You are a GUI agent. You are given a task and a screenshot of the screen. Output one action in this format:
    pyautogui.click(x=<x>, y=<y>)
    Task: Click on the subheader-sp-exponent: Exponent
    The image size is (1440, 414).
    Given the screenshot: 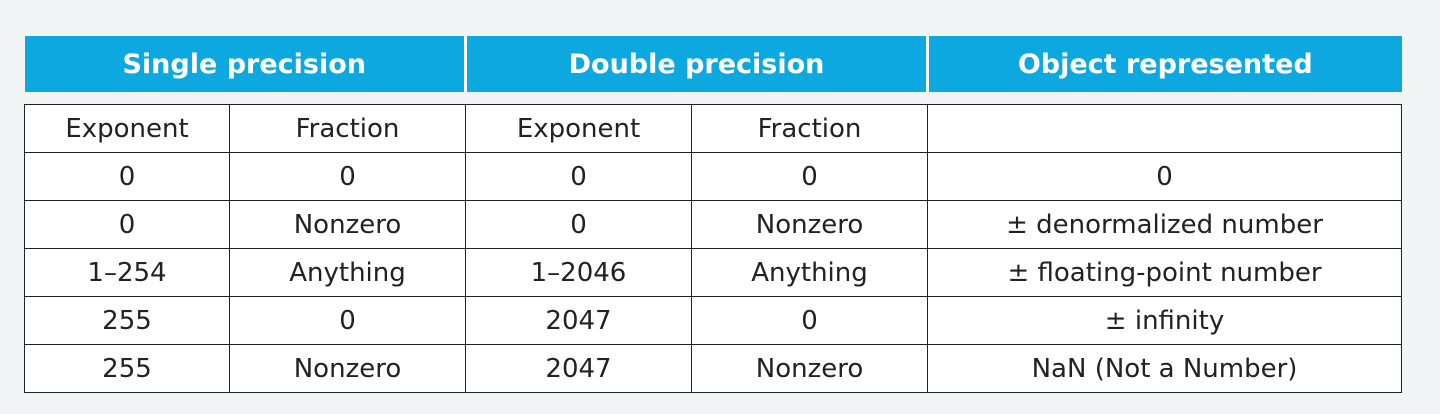 What is the action you would take?
    pyautogui.click(x=127, y=128)
    